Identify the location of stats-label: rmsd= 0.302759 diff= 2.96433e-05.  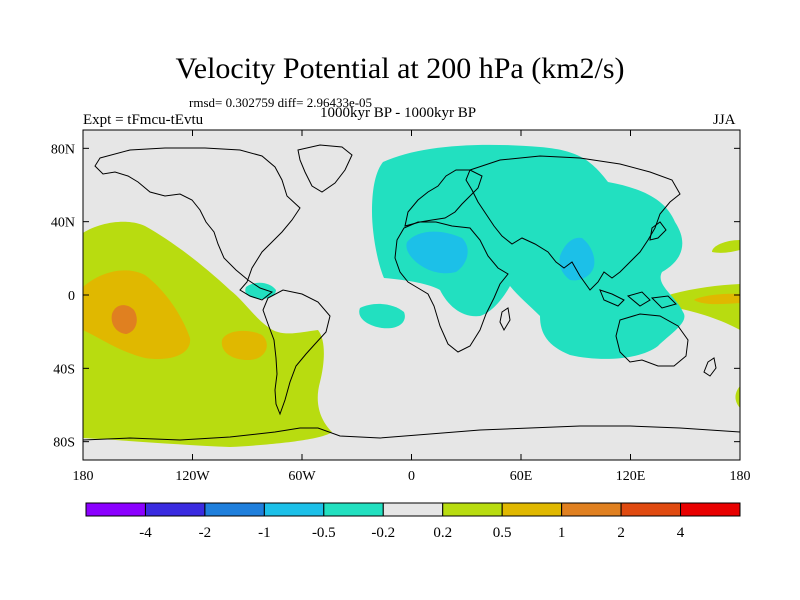
(281, 102).